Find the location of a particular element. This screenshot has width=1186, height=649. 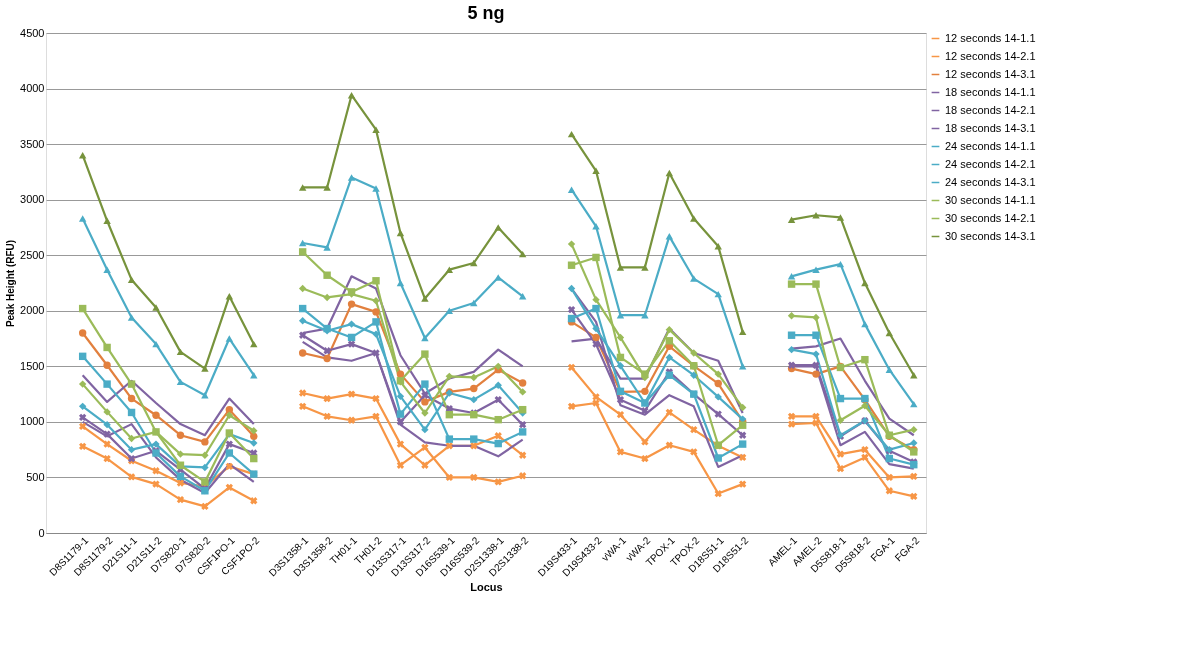

legend-label: 24 seconds 14-1.1 is located at coordinates (990, 145).